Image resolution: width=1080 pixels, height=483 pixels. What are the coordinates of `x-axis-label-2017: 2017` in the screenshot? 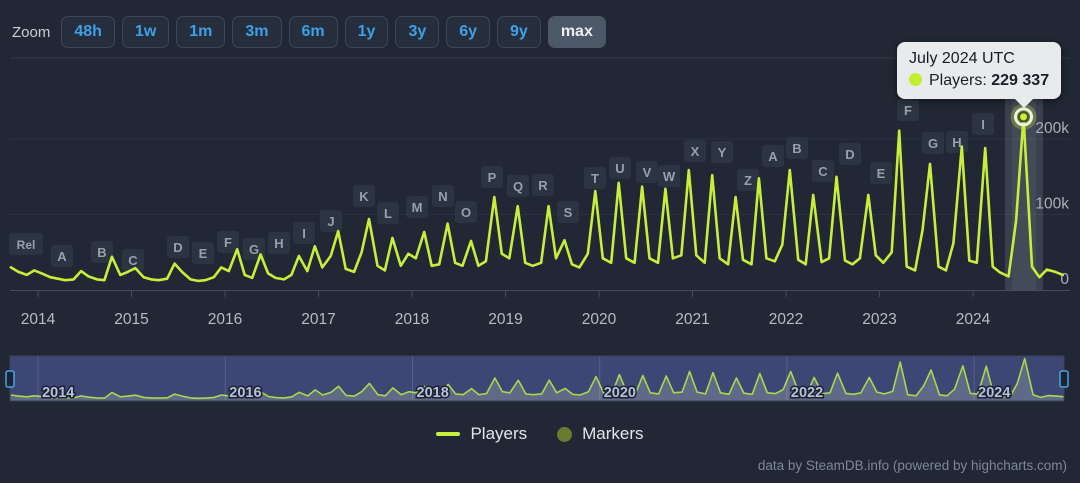 It's located at (318, 319).